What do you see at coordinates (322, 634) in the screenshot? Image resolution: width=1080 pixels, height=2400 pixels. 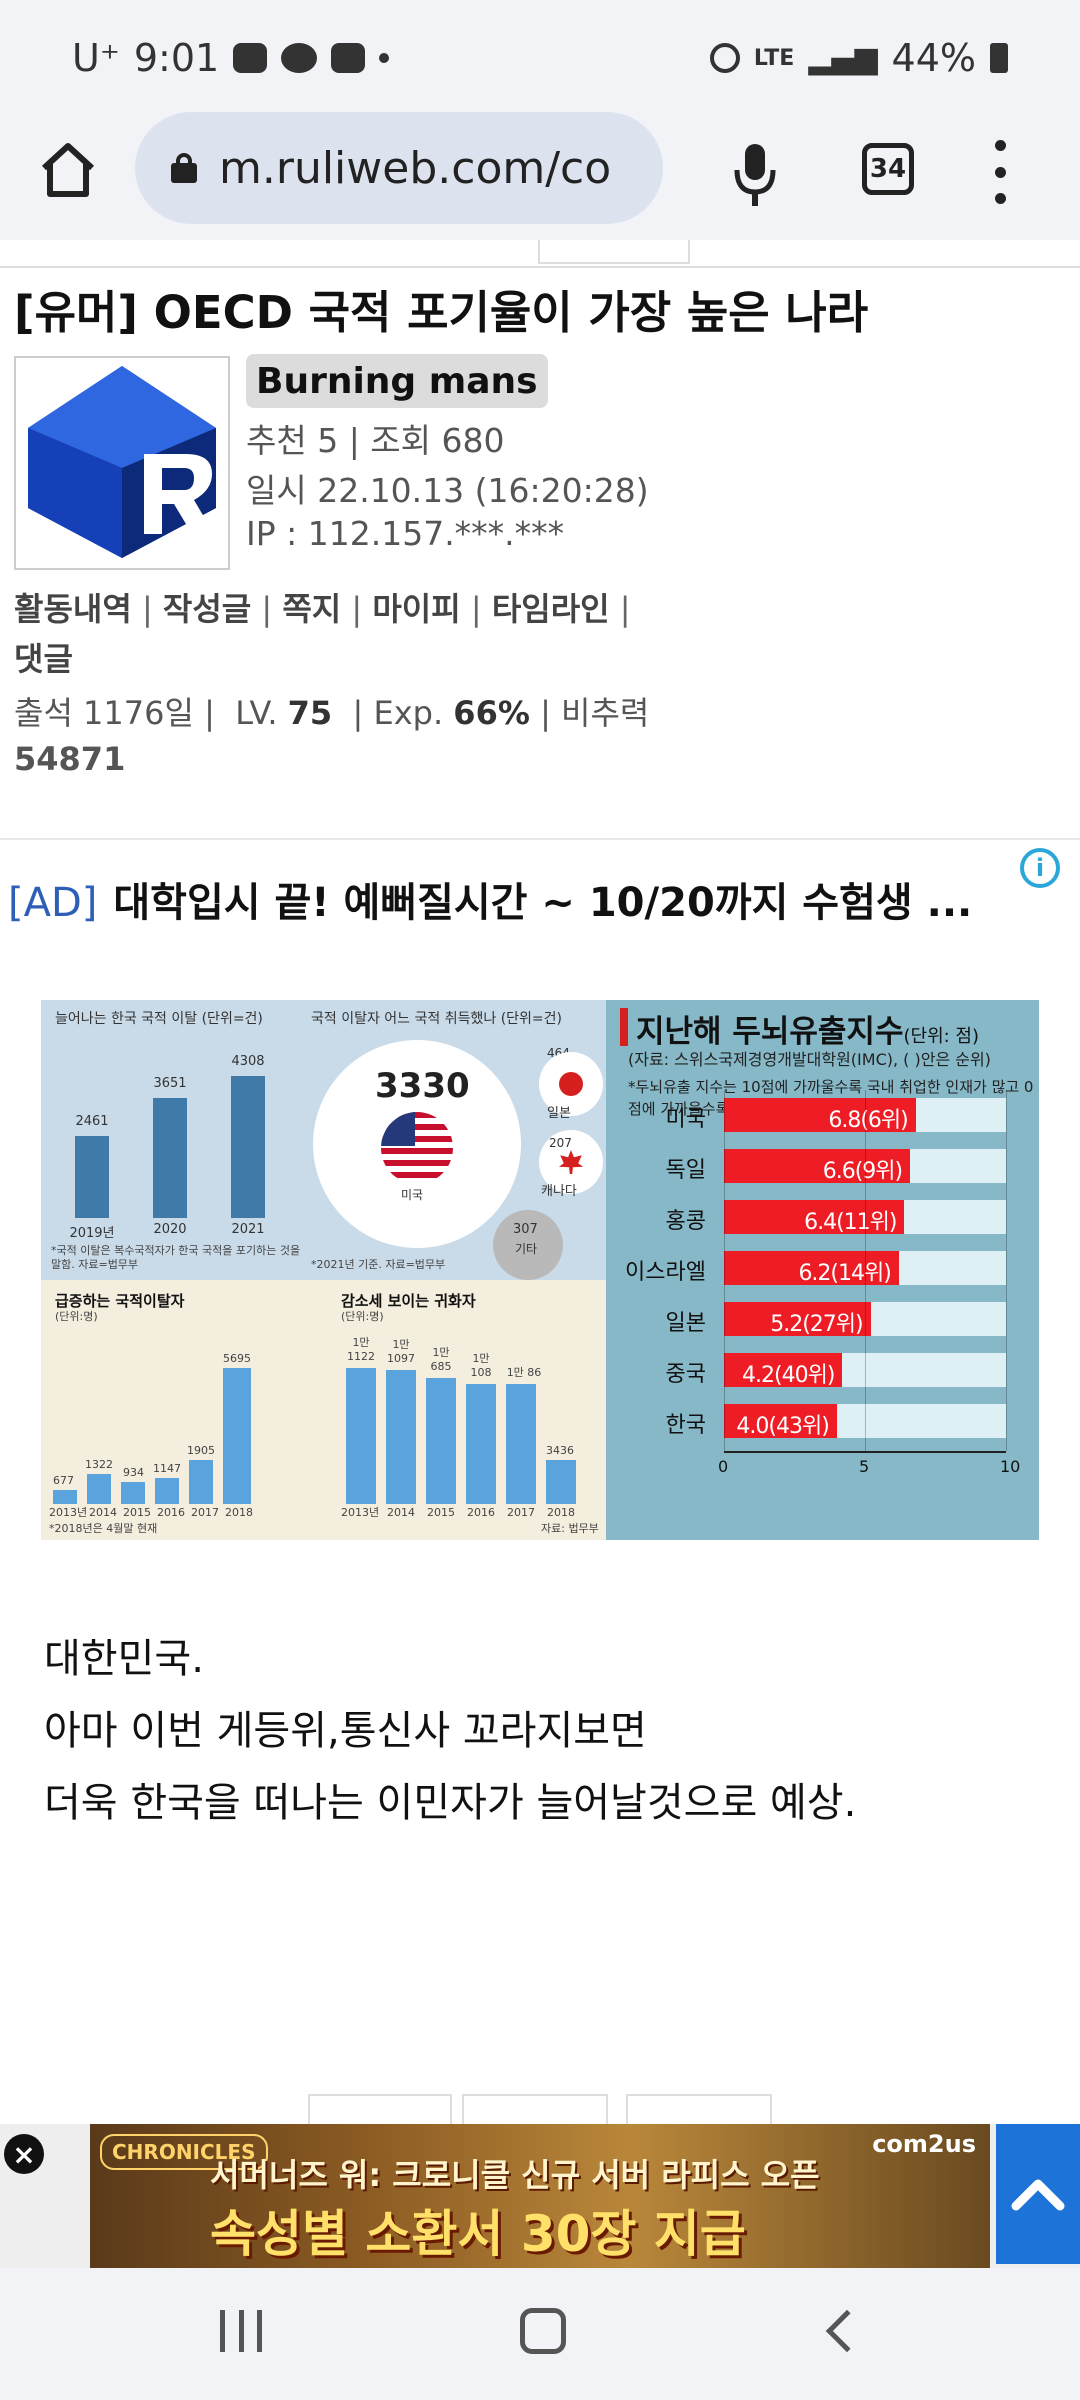 I see `author-links: 활동내역 | 작성글 | 쪽지 | 마이피 | 타임라인 | 댓글` at bounding box center [322, 634].